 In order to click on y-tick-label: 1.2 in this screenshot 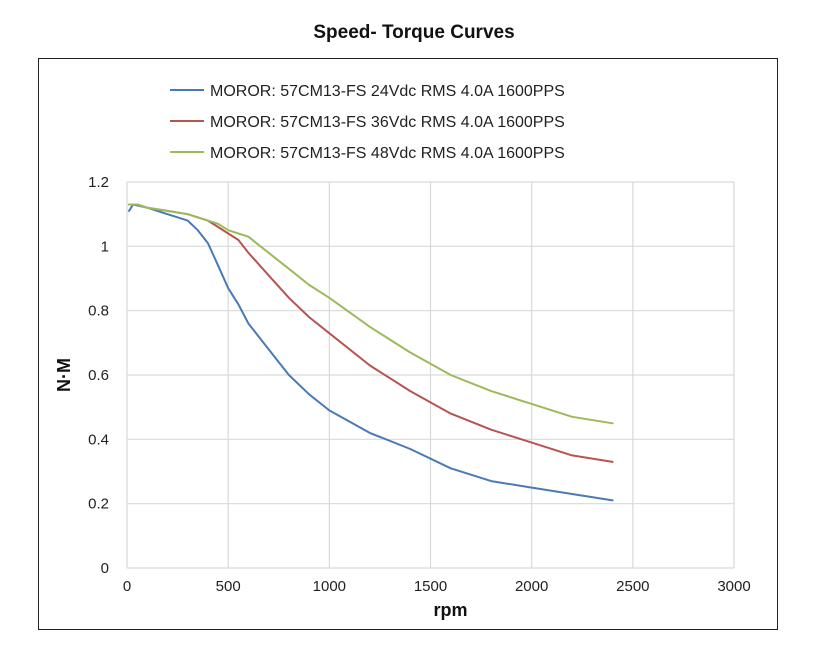, I will do `click(98, 182)`.